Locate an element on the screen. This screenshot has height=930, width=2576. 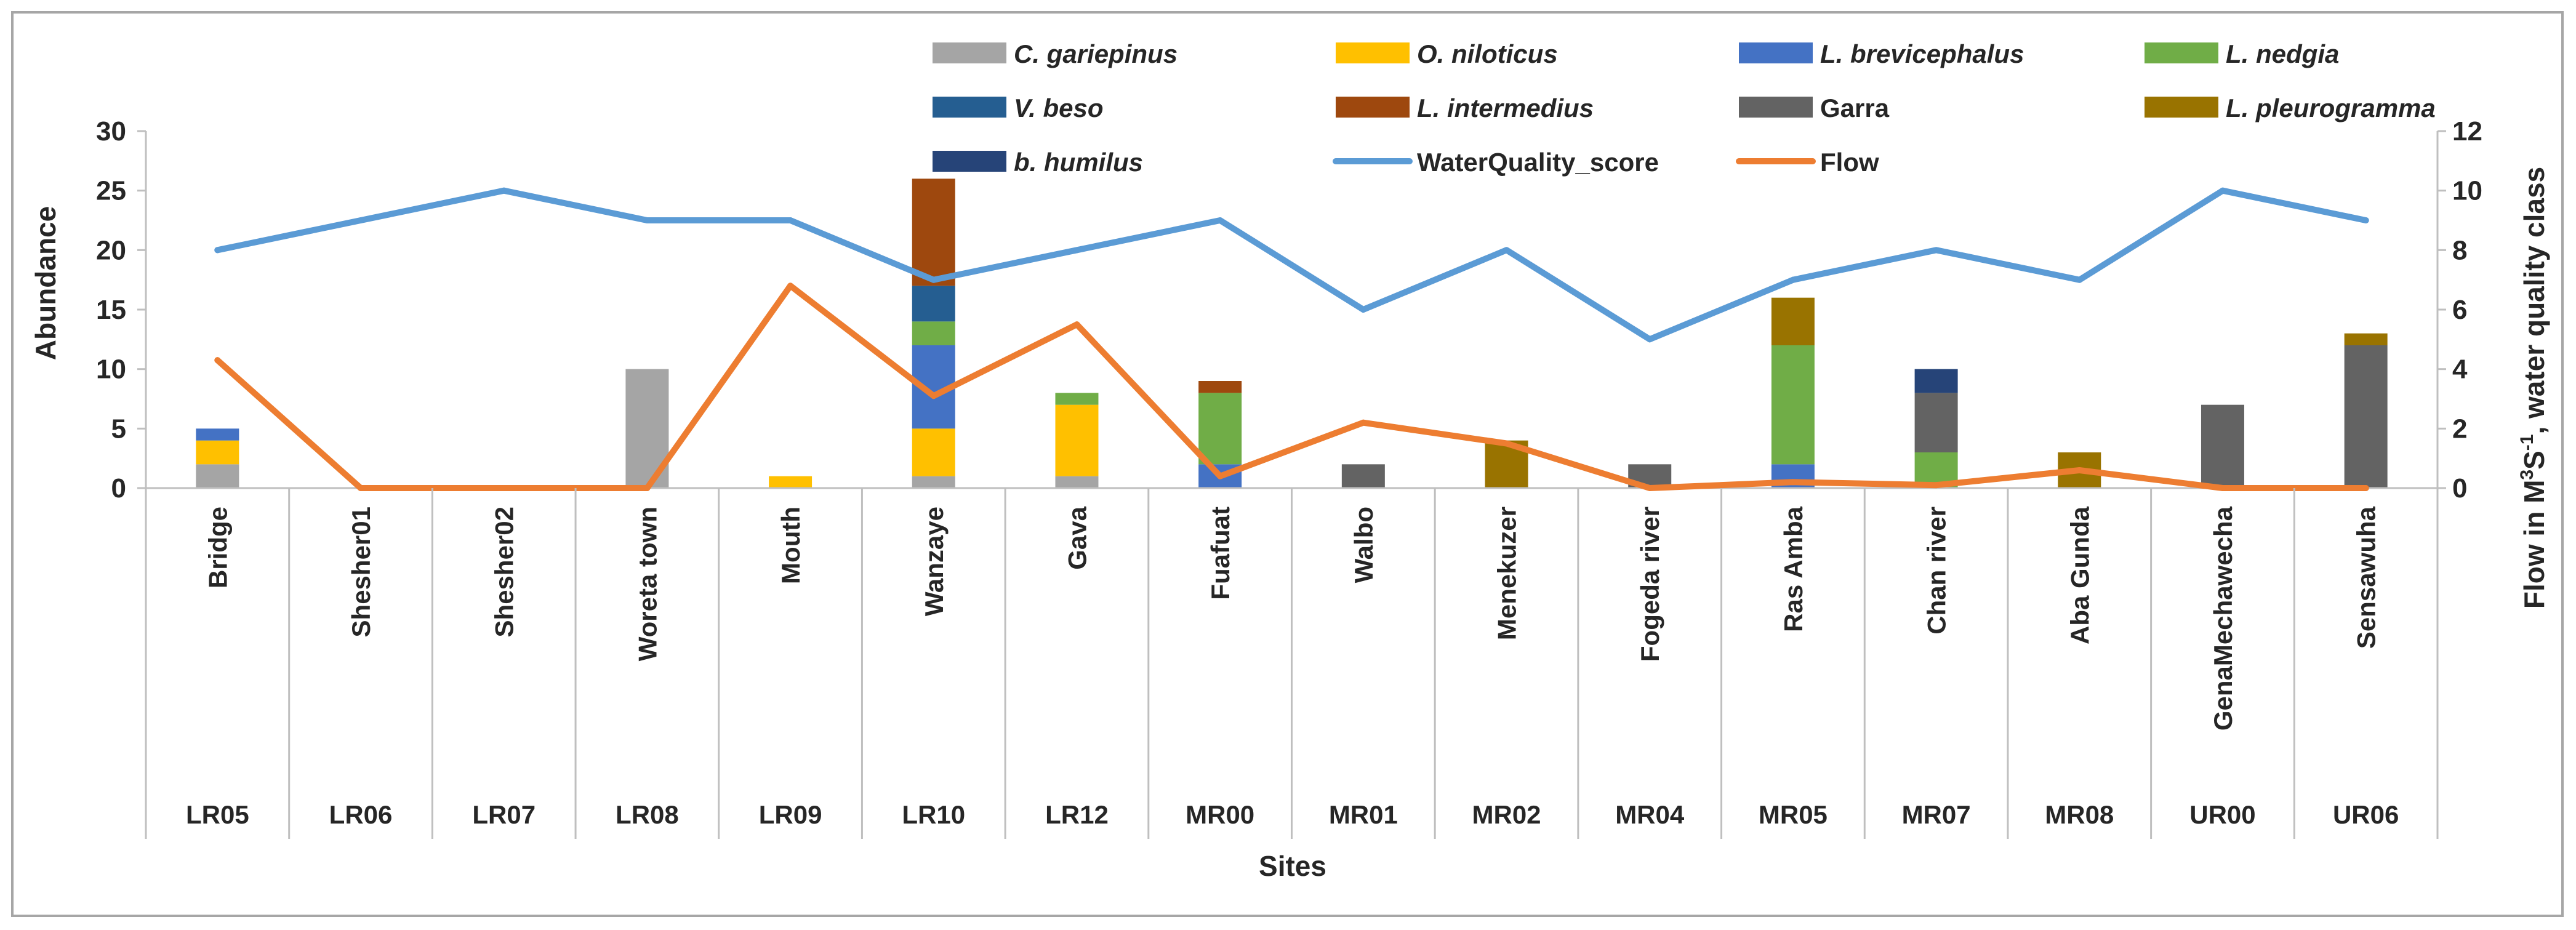
bar-l-pleurogramma-ur06 is located at coordinates (2366, 339).